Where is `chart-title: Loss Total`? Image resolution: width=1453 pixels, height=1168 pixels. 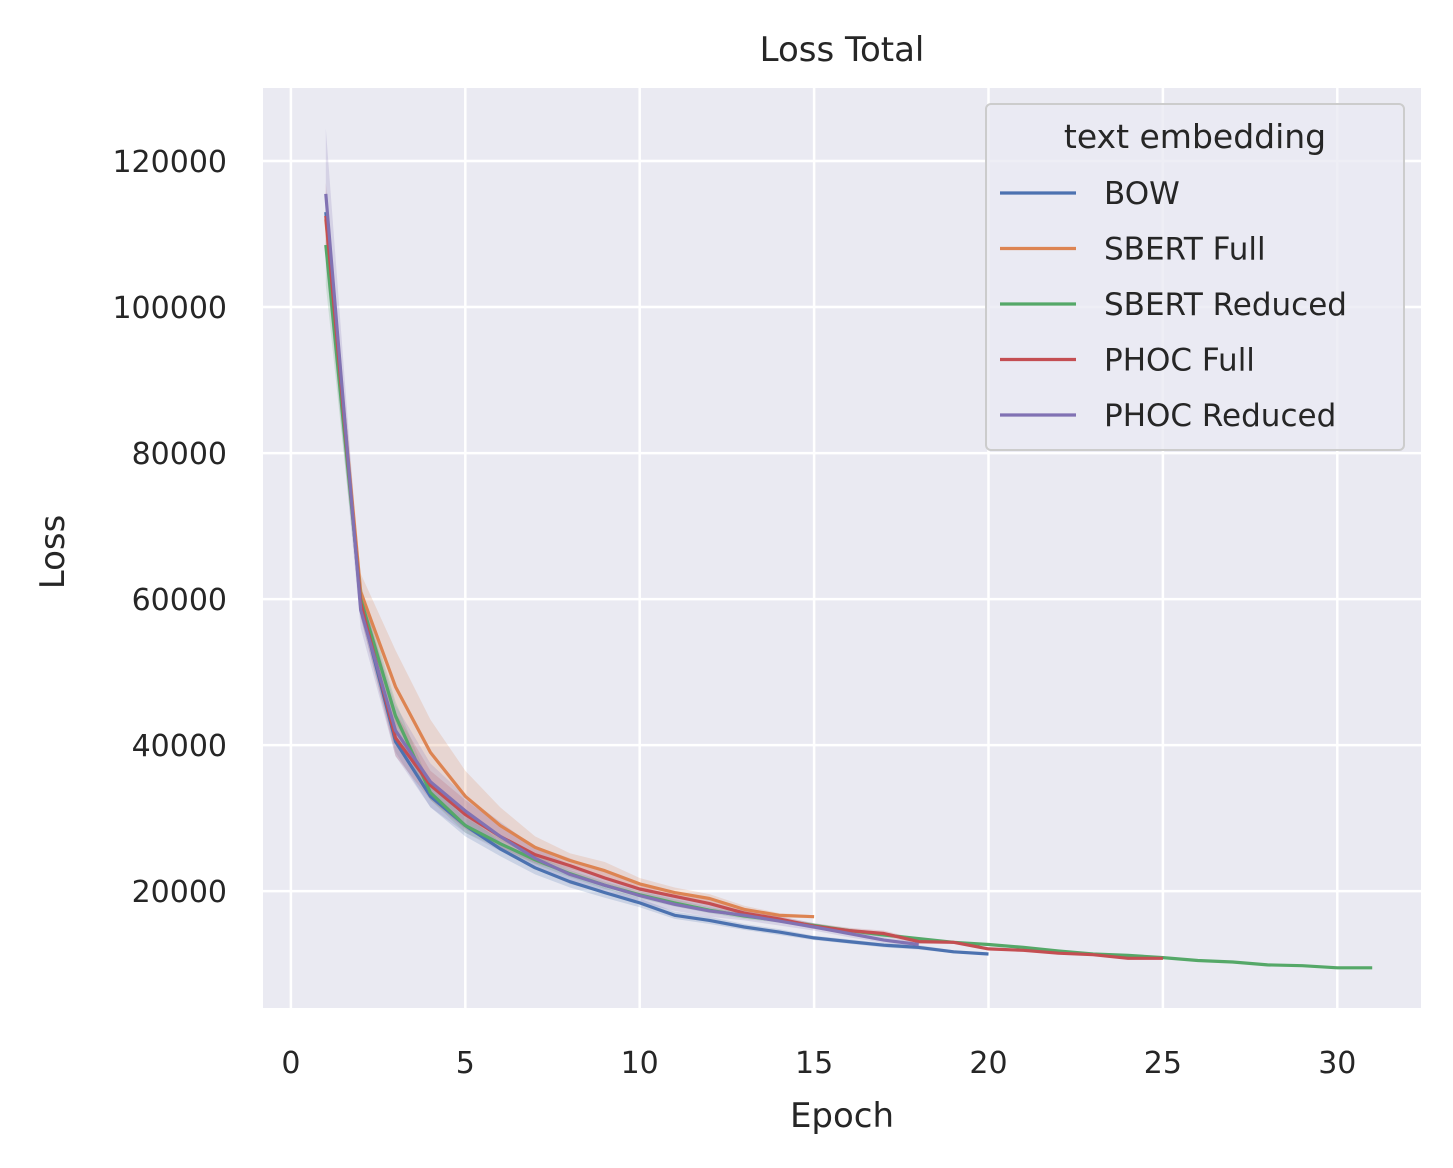
chart-title: Loss Total is located at coordinates (842, 50).